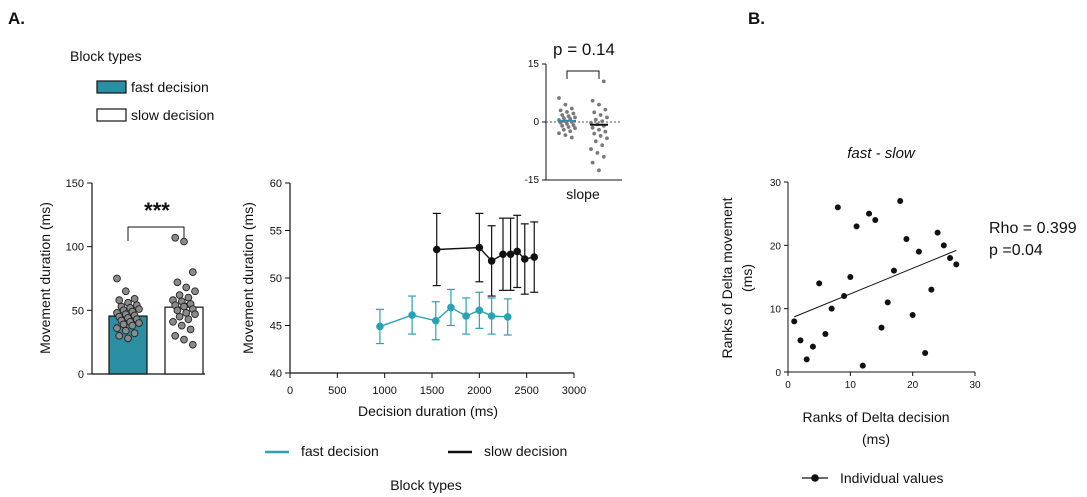  Describe the element at coordinates (106, 56) in the screenshot. I see `legend-title: Block types` at that location.